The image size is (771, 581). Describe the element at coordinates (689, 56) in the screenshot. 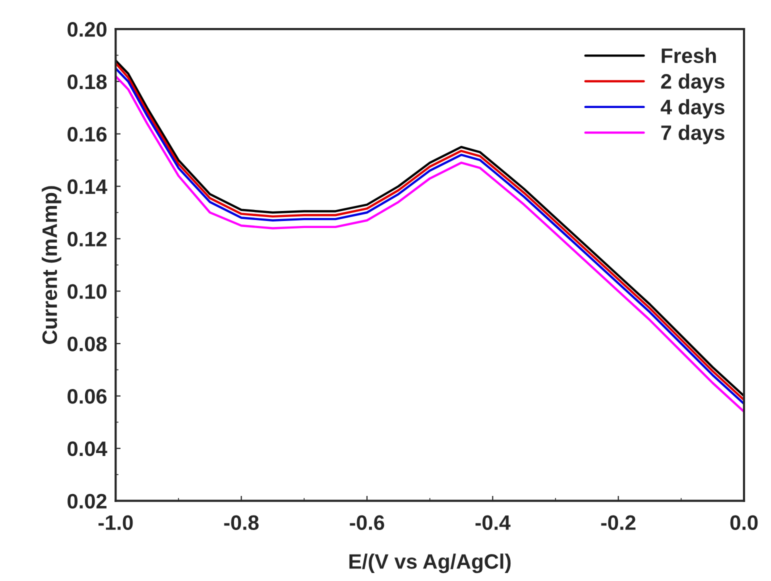

I see `legend-label: Fresh` at that location.